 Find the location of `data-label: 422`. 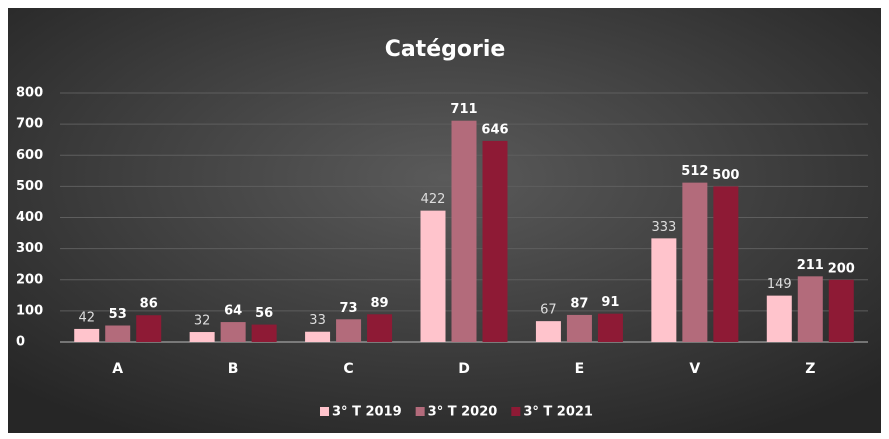

data-label: 422 is located at coordinates (433, 199).